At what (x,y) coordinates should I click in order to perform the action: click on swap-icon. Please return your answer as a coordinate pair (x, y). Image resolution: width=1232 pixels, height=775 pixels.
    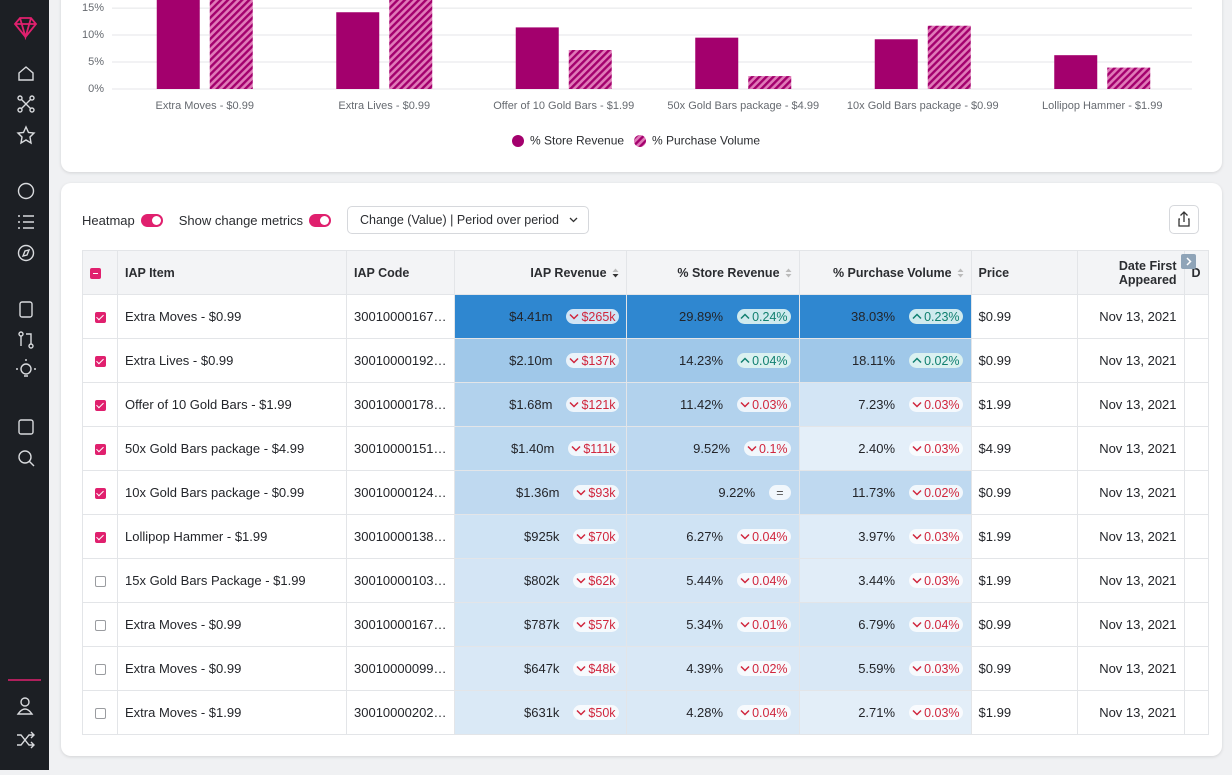
    Looking at the image, I should click on (26, 340).